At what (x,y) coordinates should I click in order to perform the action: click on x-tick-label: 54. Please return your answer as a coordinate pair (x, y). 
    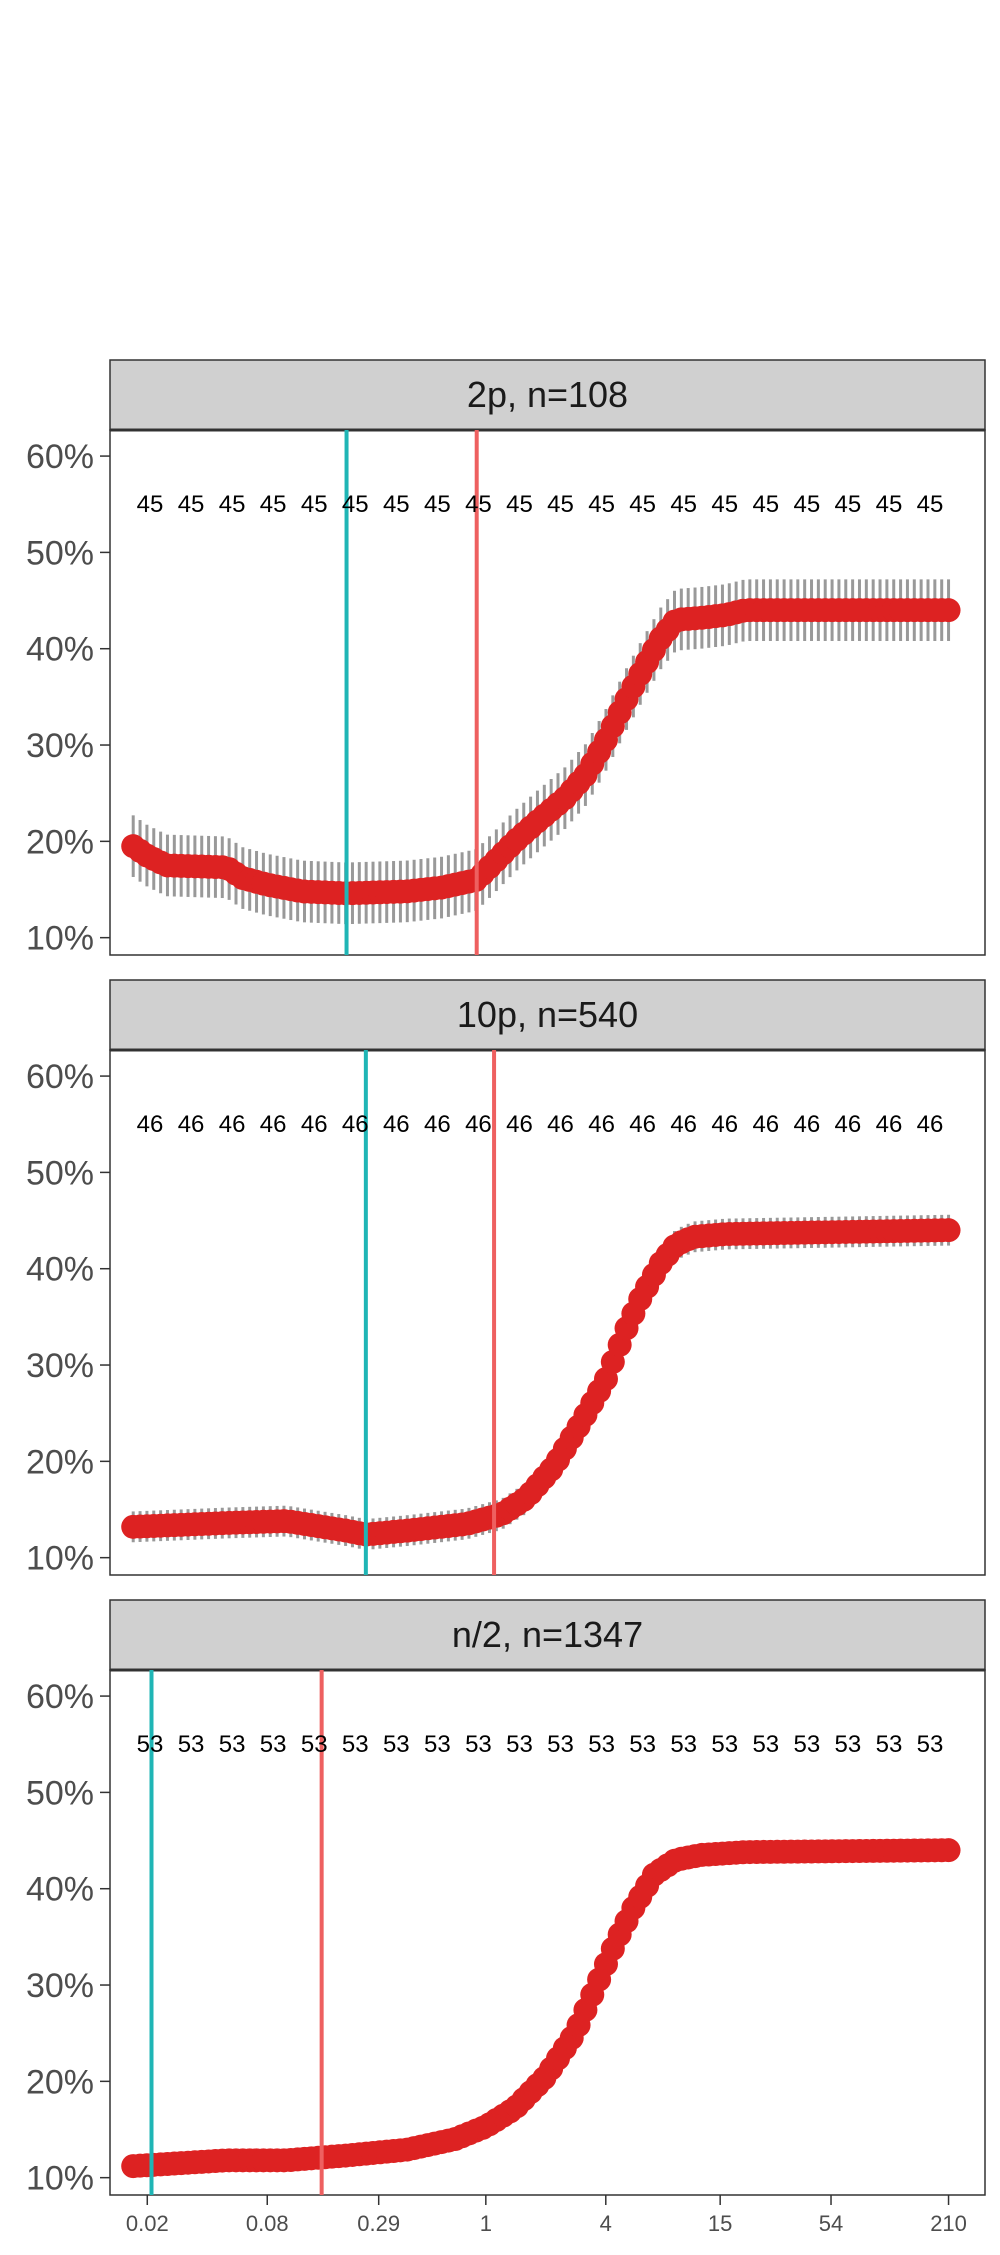
    Looking at the image, I should click on (831, 2223).